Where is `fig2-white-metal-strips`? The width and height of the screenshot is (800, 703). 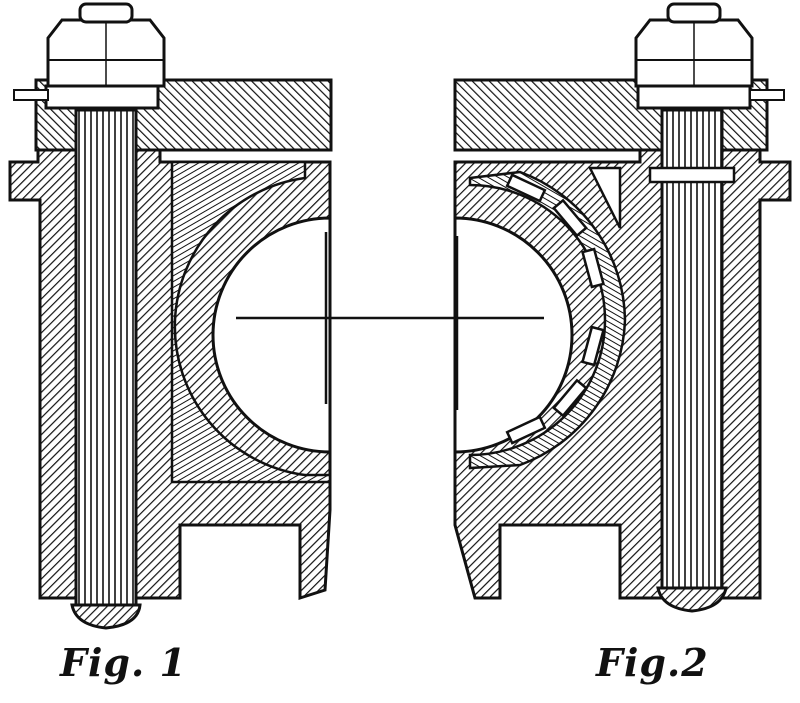 fig2-white-metal-strips is located at coordinates (555, 309).